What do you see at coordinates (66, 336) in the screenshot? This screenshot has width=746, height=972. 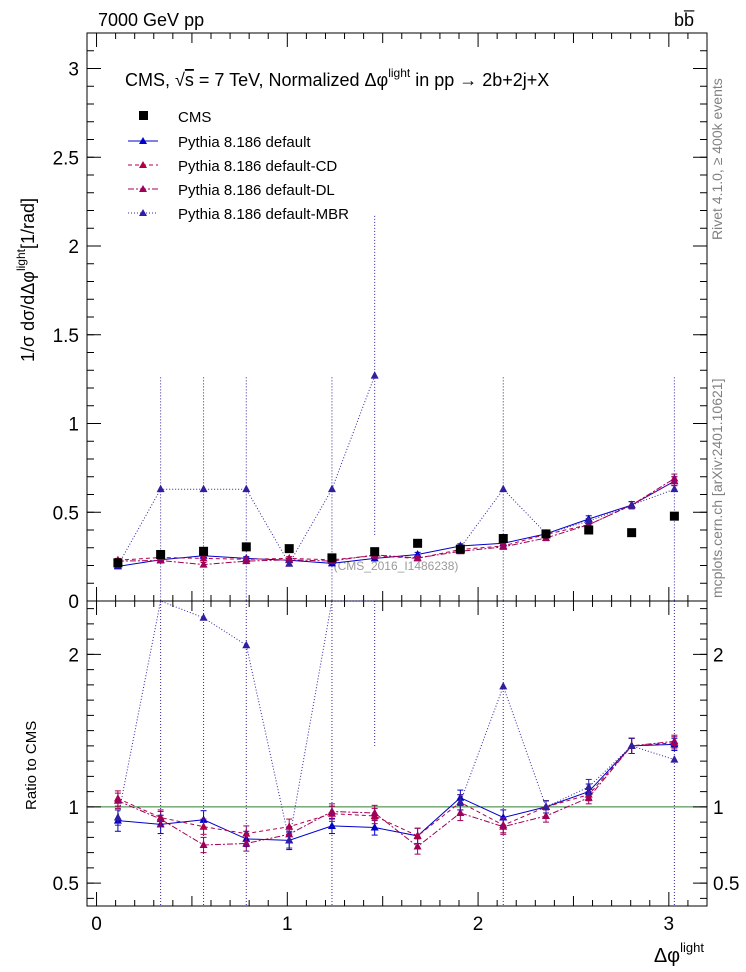 I see `y-tick-label: 1.5` at bounding box center [66, 336].